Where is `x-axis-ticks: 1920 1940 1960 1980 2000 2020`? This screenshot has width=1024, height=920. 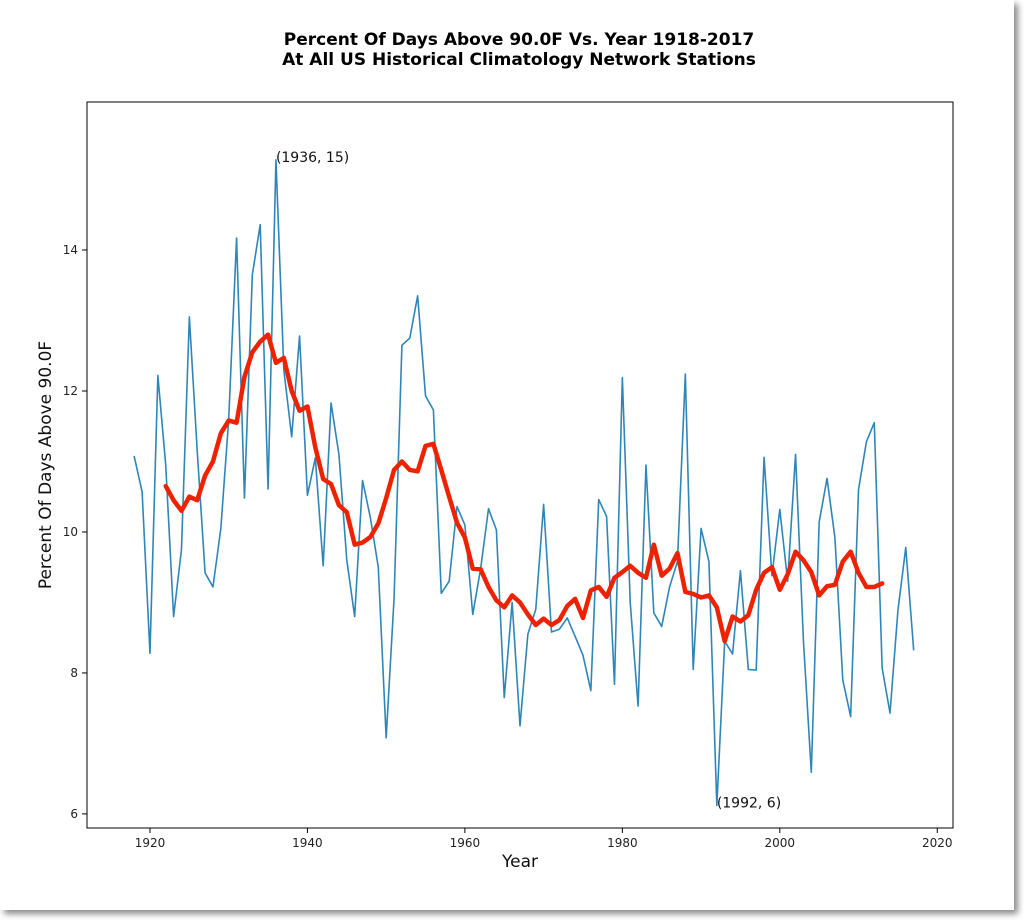 x-axis-ticks: 1920 1940 1960 1980 2000 2020 is located at coordinates (544, 839).